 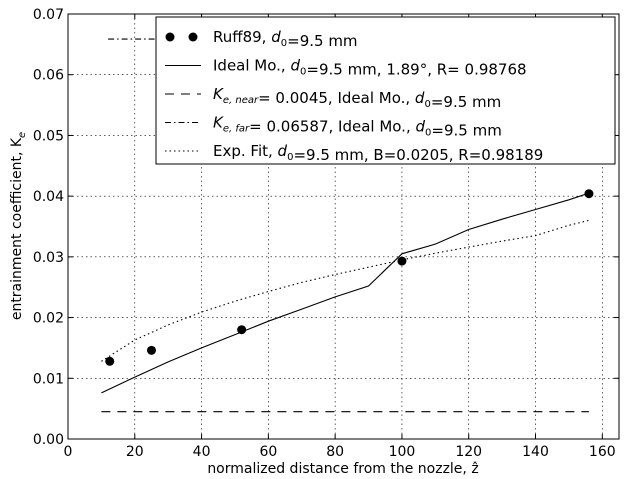 I want to click on x-tick-label: 40, so click(x=202, y=452).